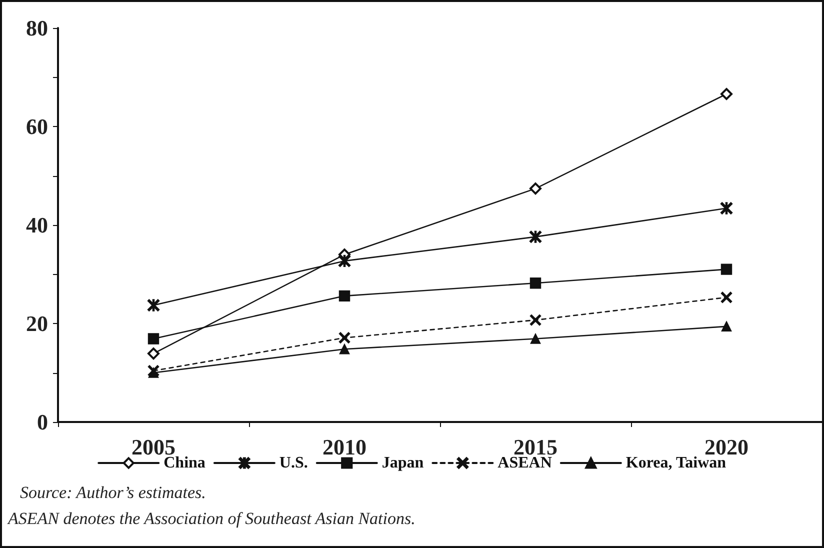 Image resolution: width=824 pixels, height=548 pixels. Describe the element at coordinates (37, 28) in the screenshot. I see `y-tick-label: 80` at that location.